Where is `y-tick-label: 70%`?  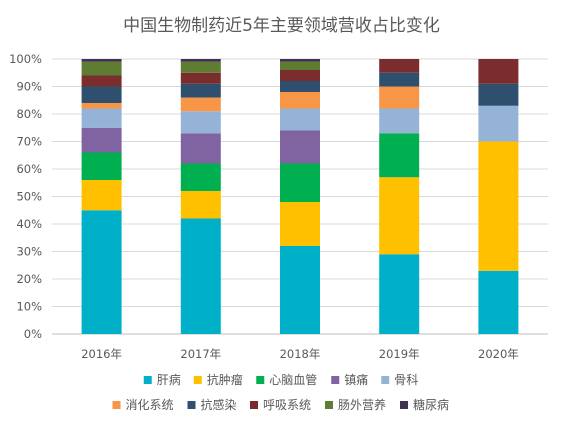
y-tick-label: 70% is located at coordinates (29, 142).